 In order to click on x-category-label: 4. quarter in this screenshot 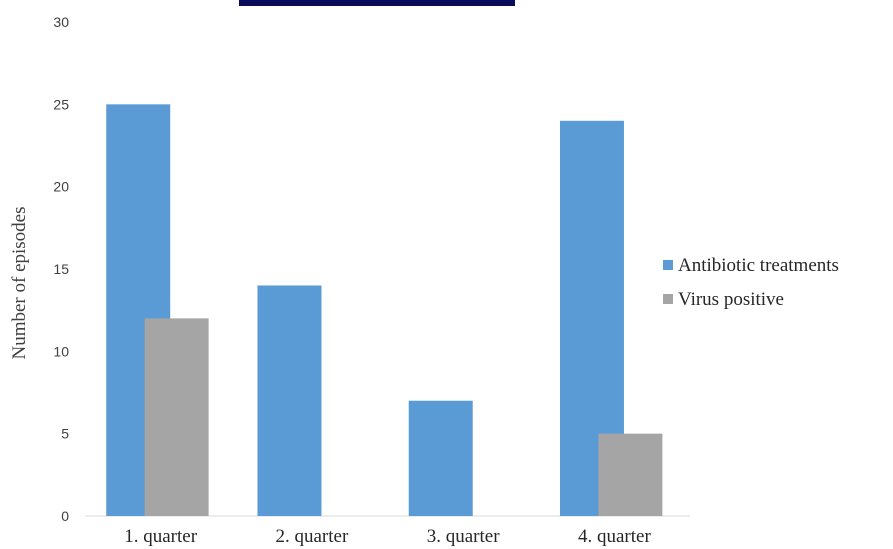, I will do `click(614, 536)`.